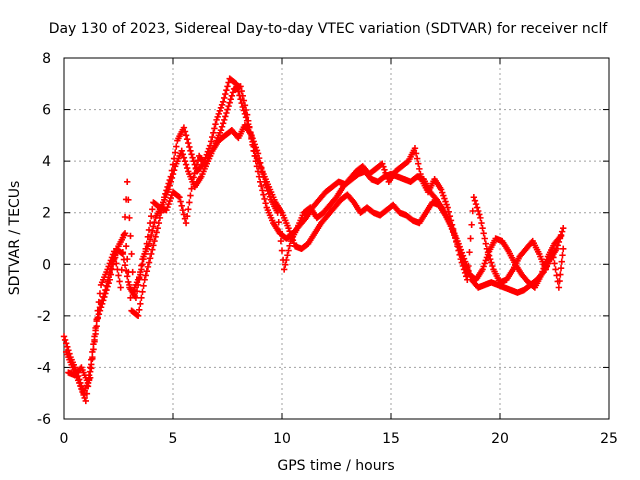  I want to click on x-tick-label: 25, so click(609, 439).